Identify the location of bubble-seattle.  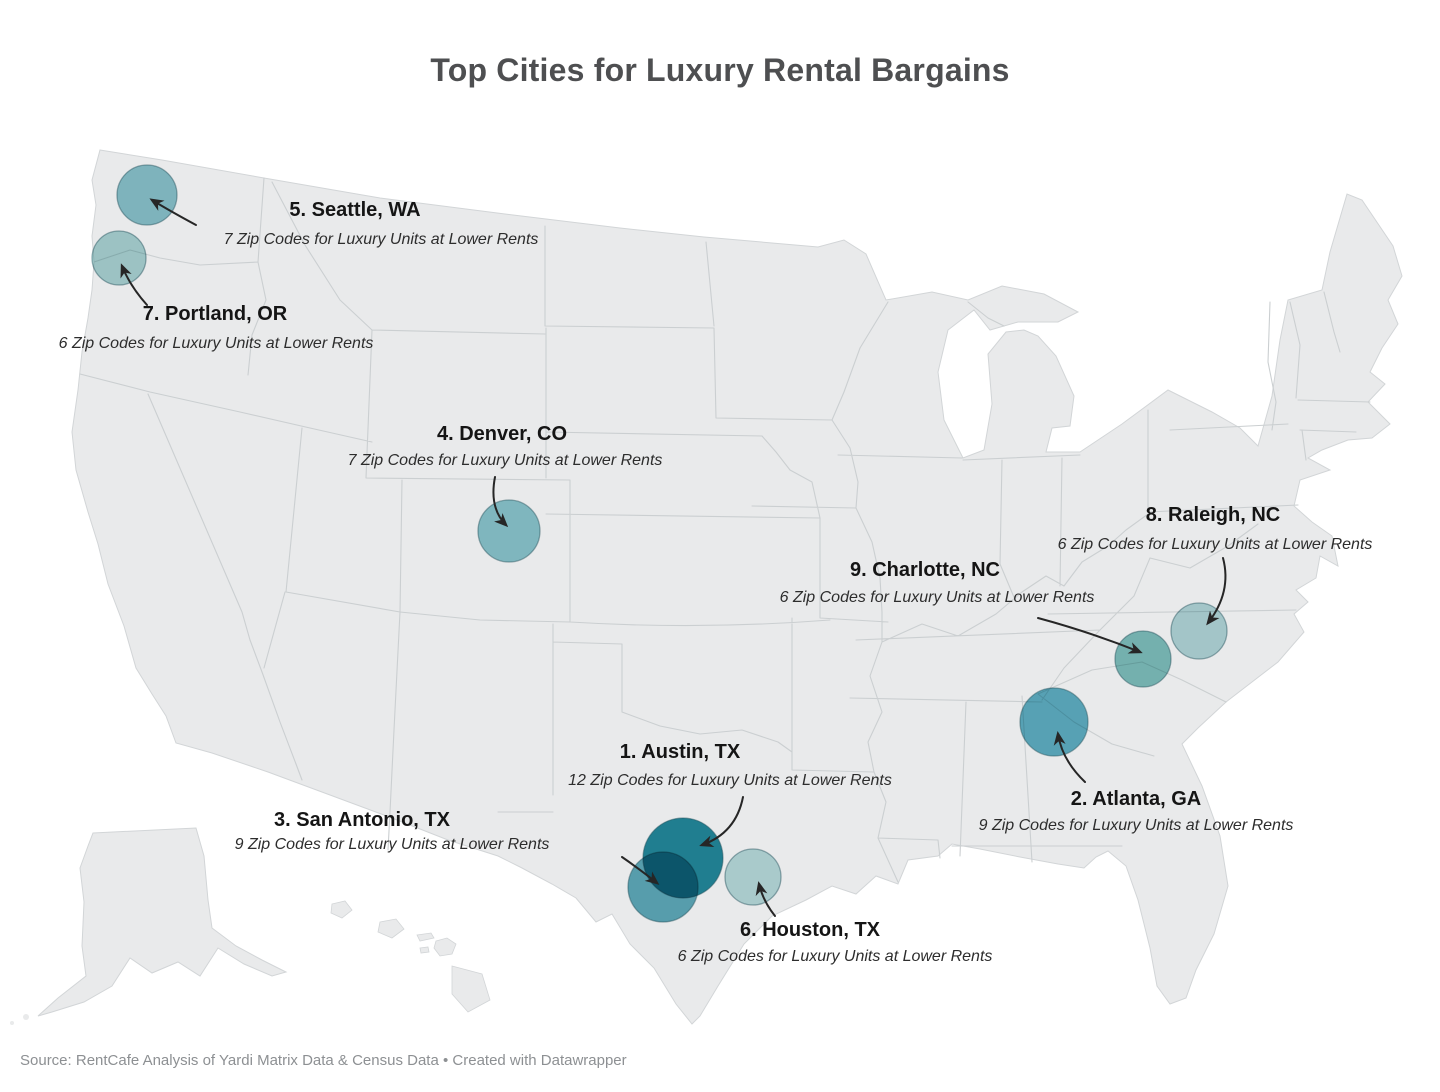
(147, 195).